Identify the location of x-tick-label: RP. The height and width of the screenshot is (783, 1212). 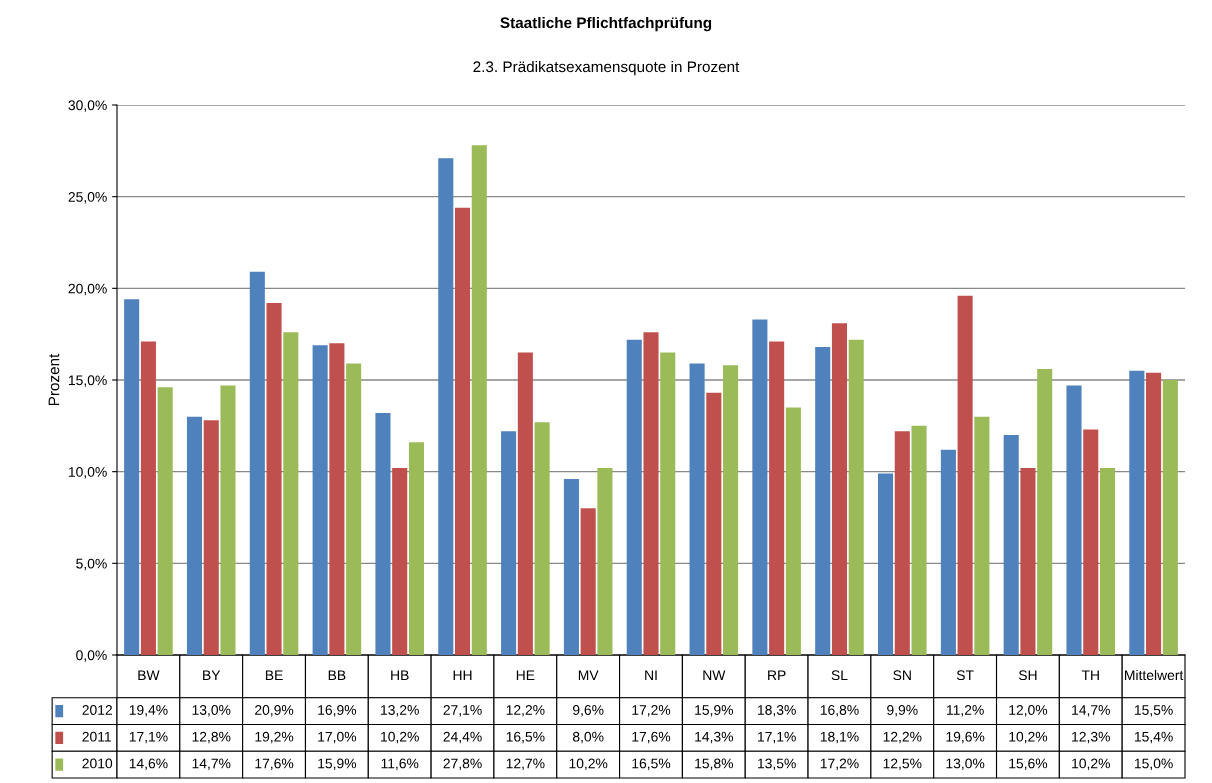
(777, 675).